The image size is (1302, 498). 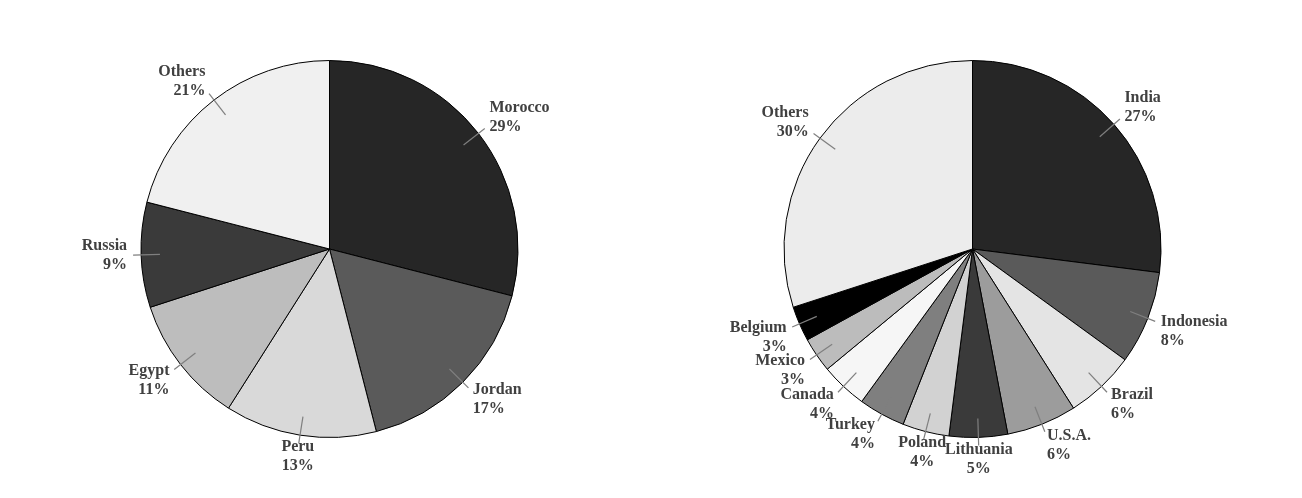 I want to click on slice-label: U.S.A., so click(x=1069, y=434).